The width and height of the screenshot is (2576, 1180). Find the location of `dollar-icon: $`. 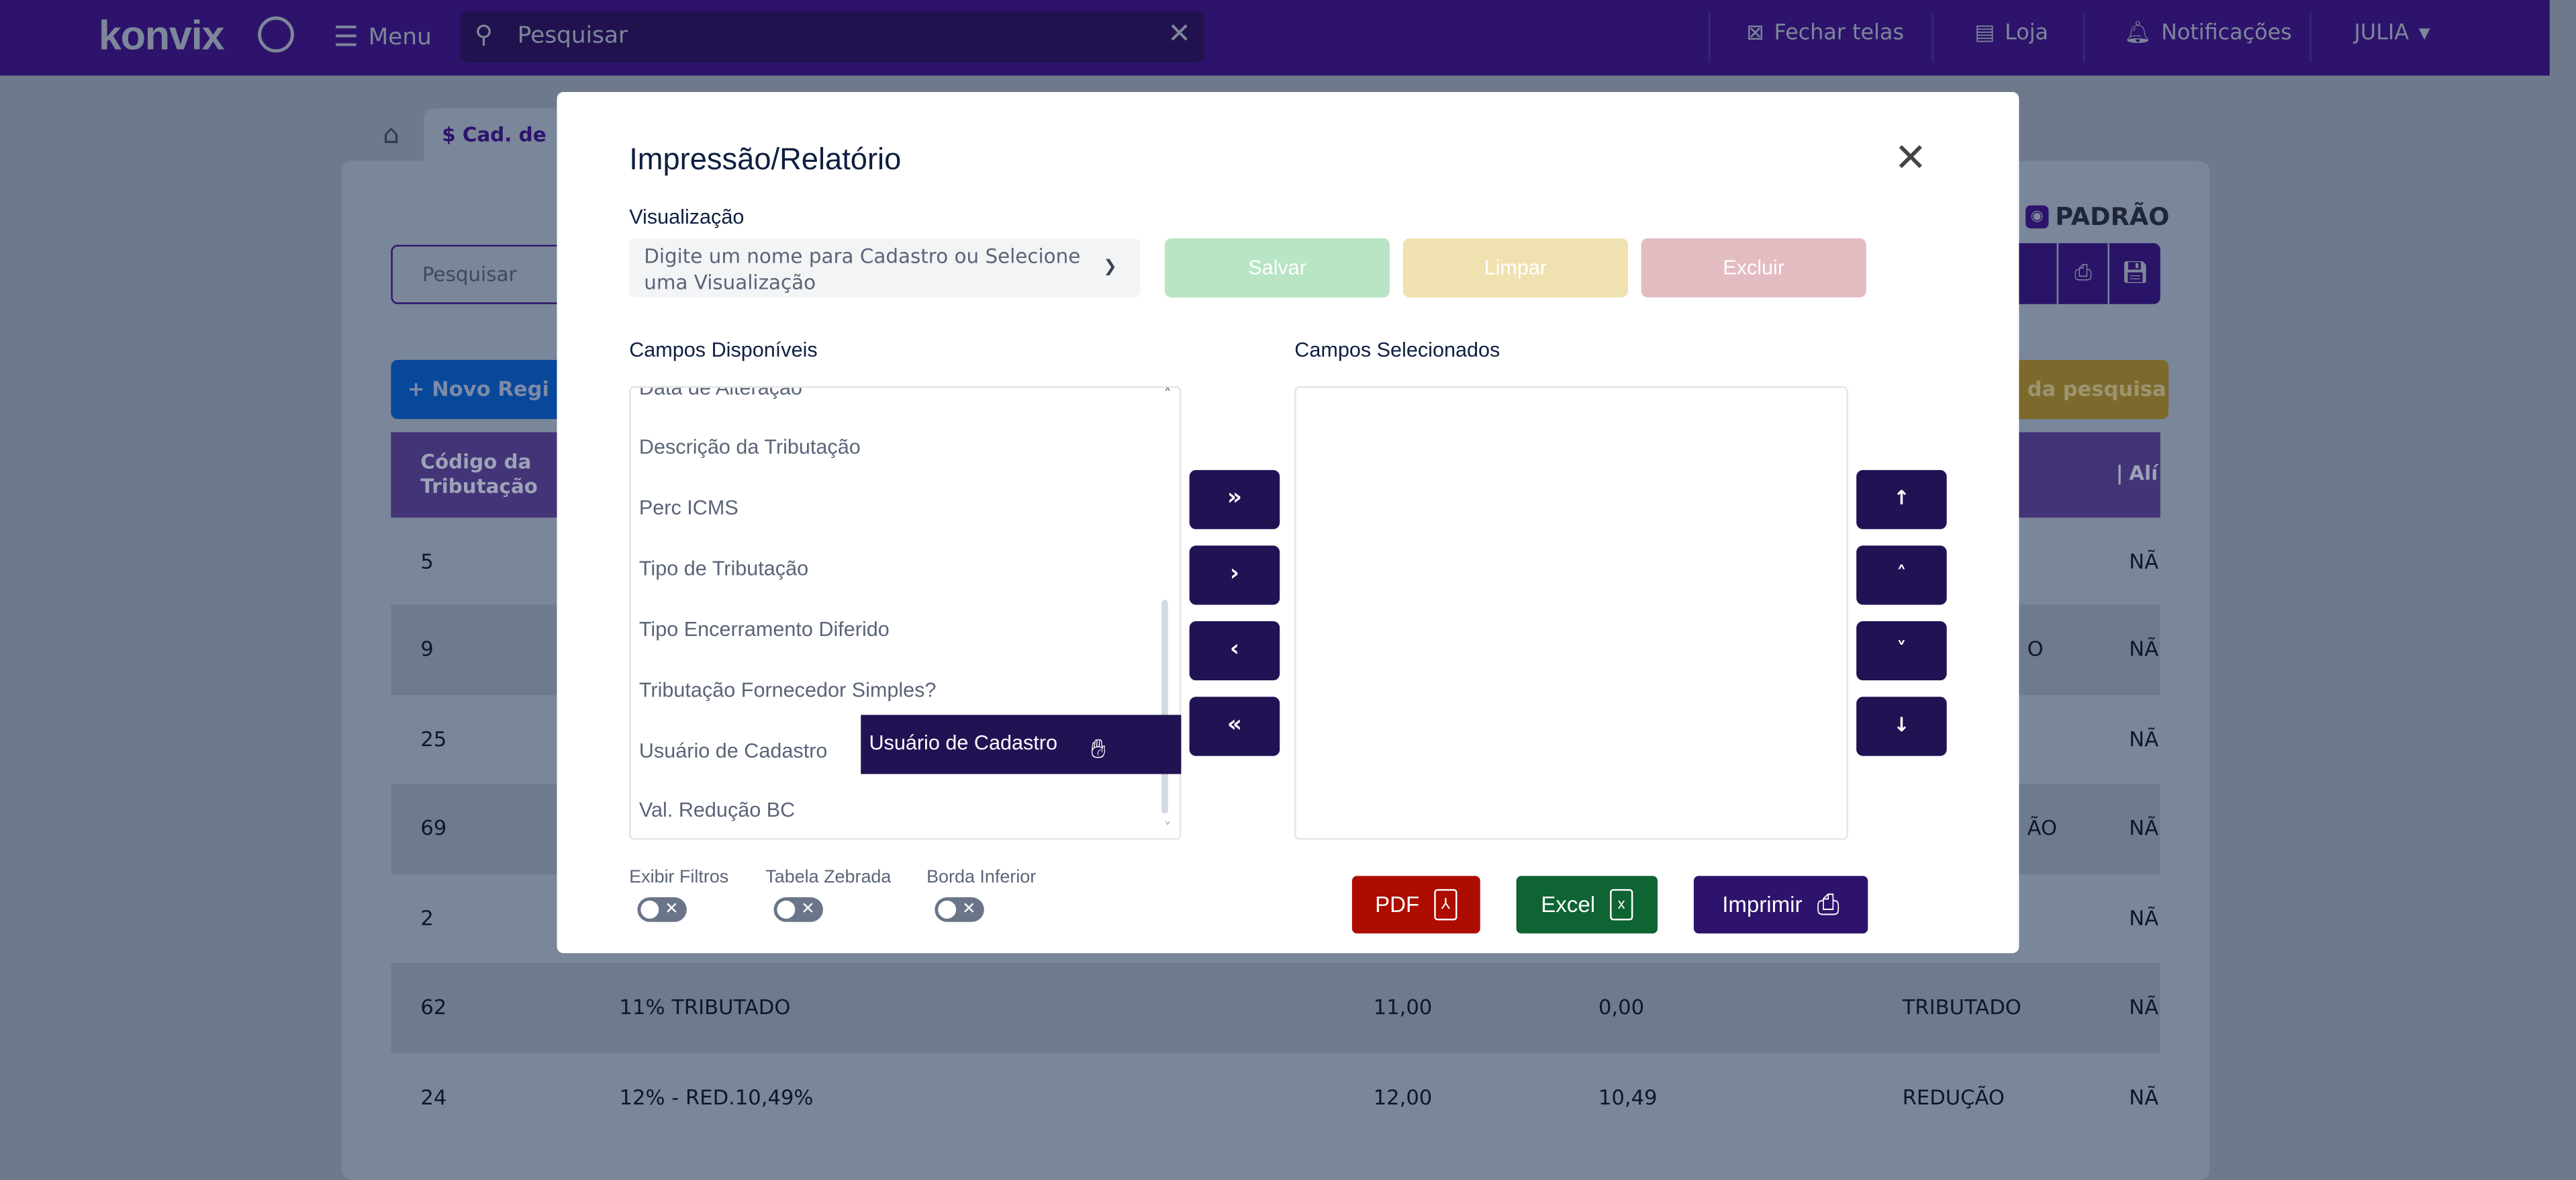

dollar-icon: $ is located at coordinates (453, 134).